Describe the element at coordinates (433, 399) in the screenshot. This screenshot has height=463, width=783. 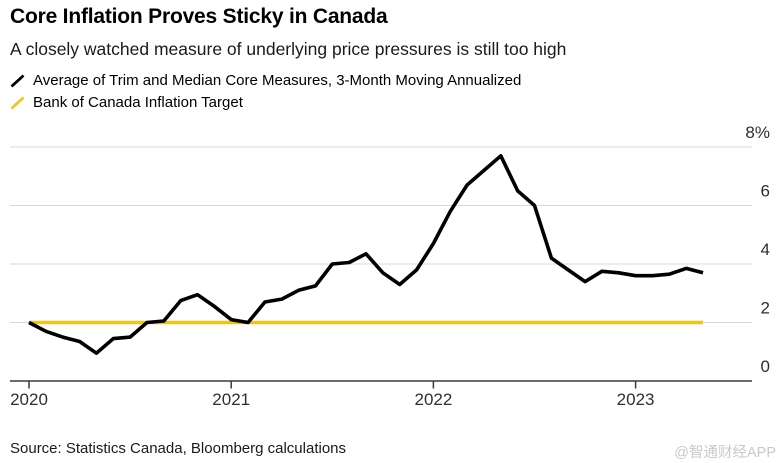
I see `x-axis-label: 2022` at that location.